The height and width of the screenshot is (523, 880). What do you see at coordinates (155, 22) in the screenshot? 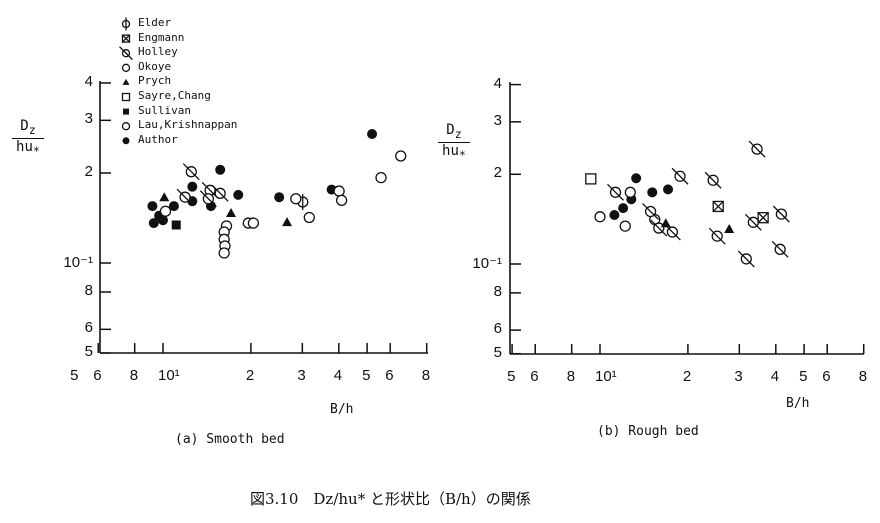
I see `legend-label-elder: Elder` at bounding box center [155, 22].